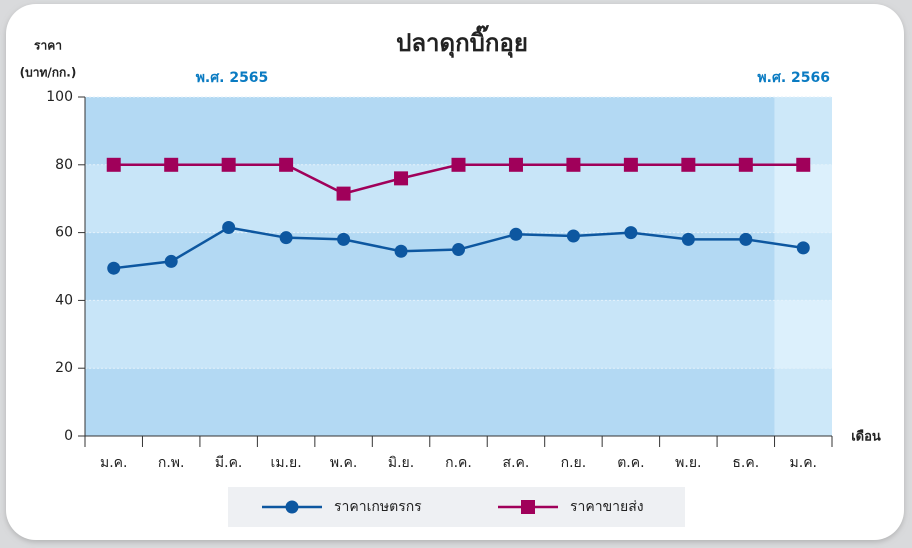  What do you see at coordinates (688, 463) in the screenshot?
I see `x-tick-label: พ.ย.` at bounding box center [688, 463].